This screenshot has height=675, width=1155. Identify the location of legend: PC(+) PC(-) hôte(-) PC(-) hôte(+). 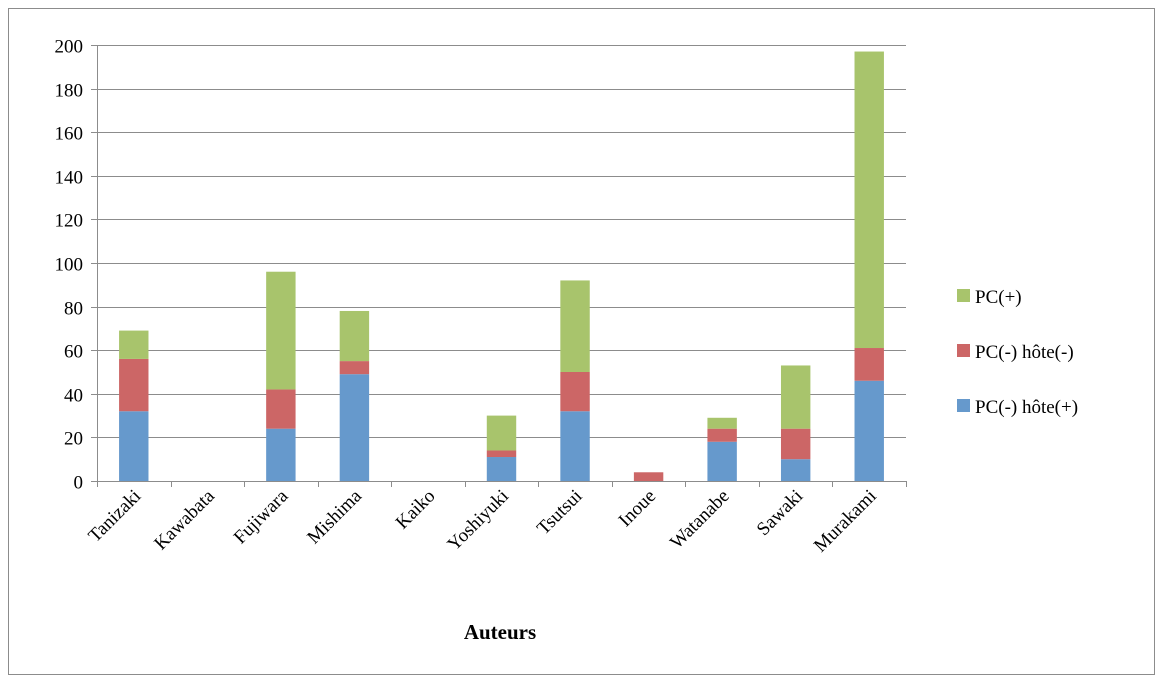
(1017, 352).